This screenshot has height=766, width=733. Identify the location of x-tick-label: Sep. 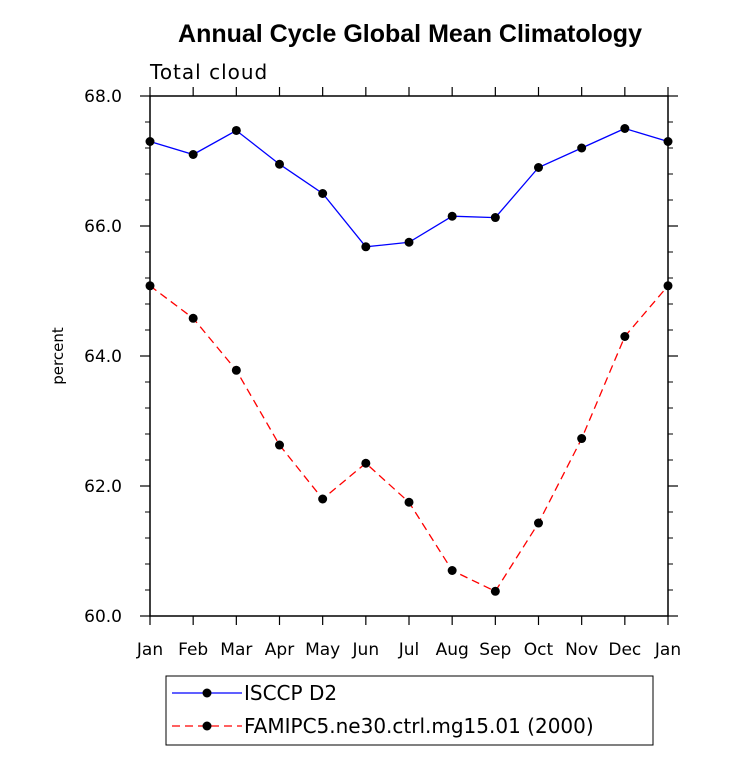
(495, 650).